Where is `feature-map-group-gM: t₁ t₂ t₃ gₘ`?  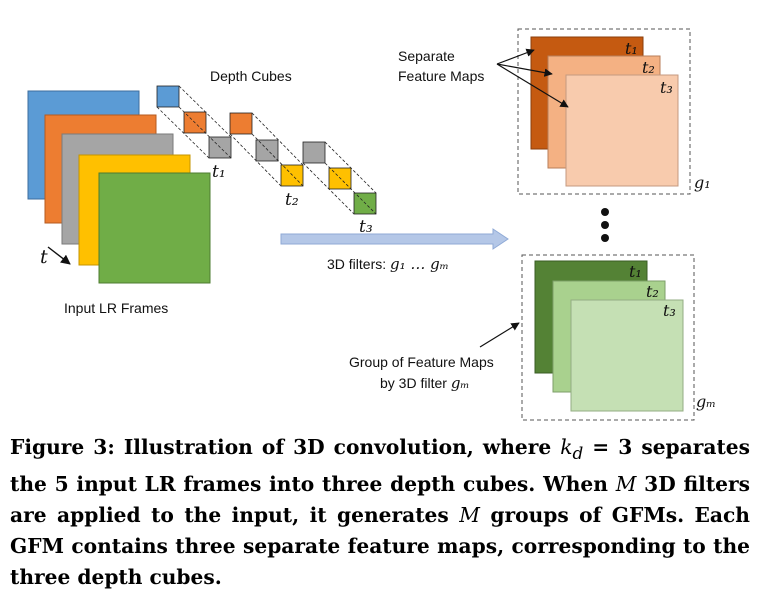 feature-map-group-gM: t₁ t₂ t₃ gₘ is located at coordinates (618, 337).